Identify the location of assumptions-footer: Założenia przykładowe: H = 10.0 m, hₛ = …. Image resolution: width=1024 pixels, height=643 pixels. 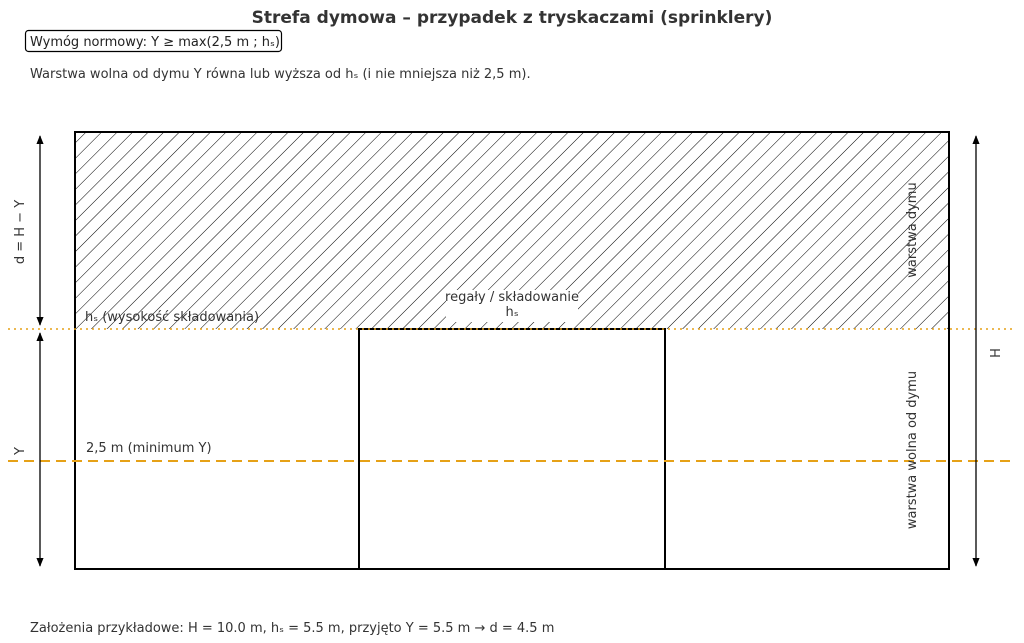
(292, 628).